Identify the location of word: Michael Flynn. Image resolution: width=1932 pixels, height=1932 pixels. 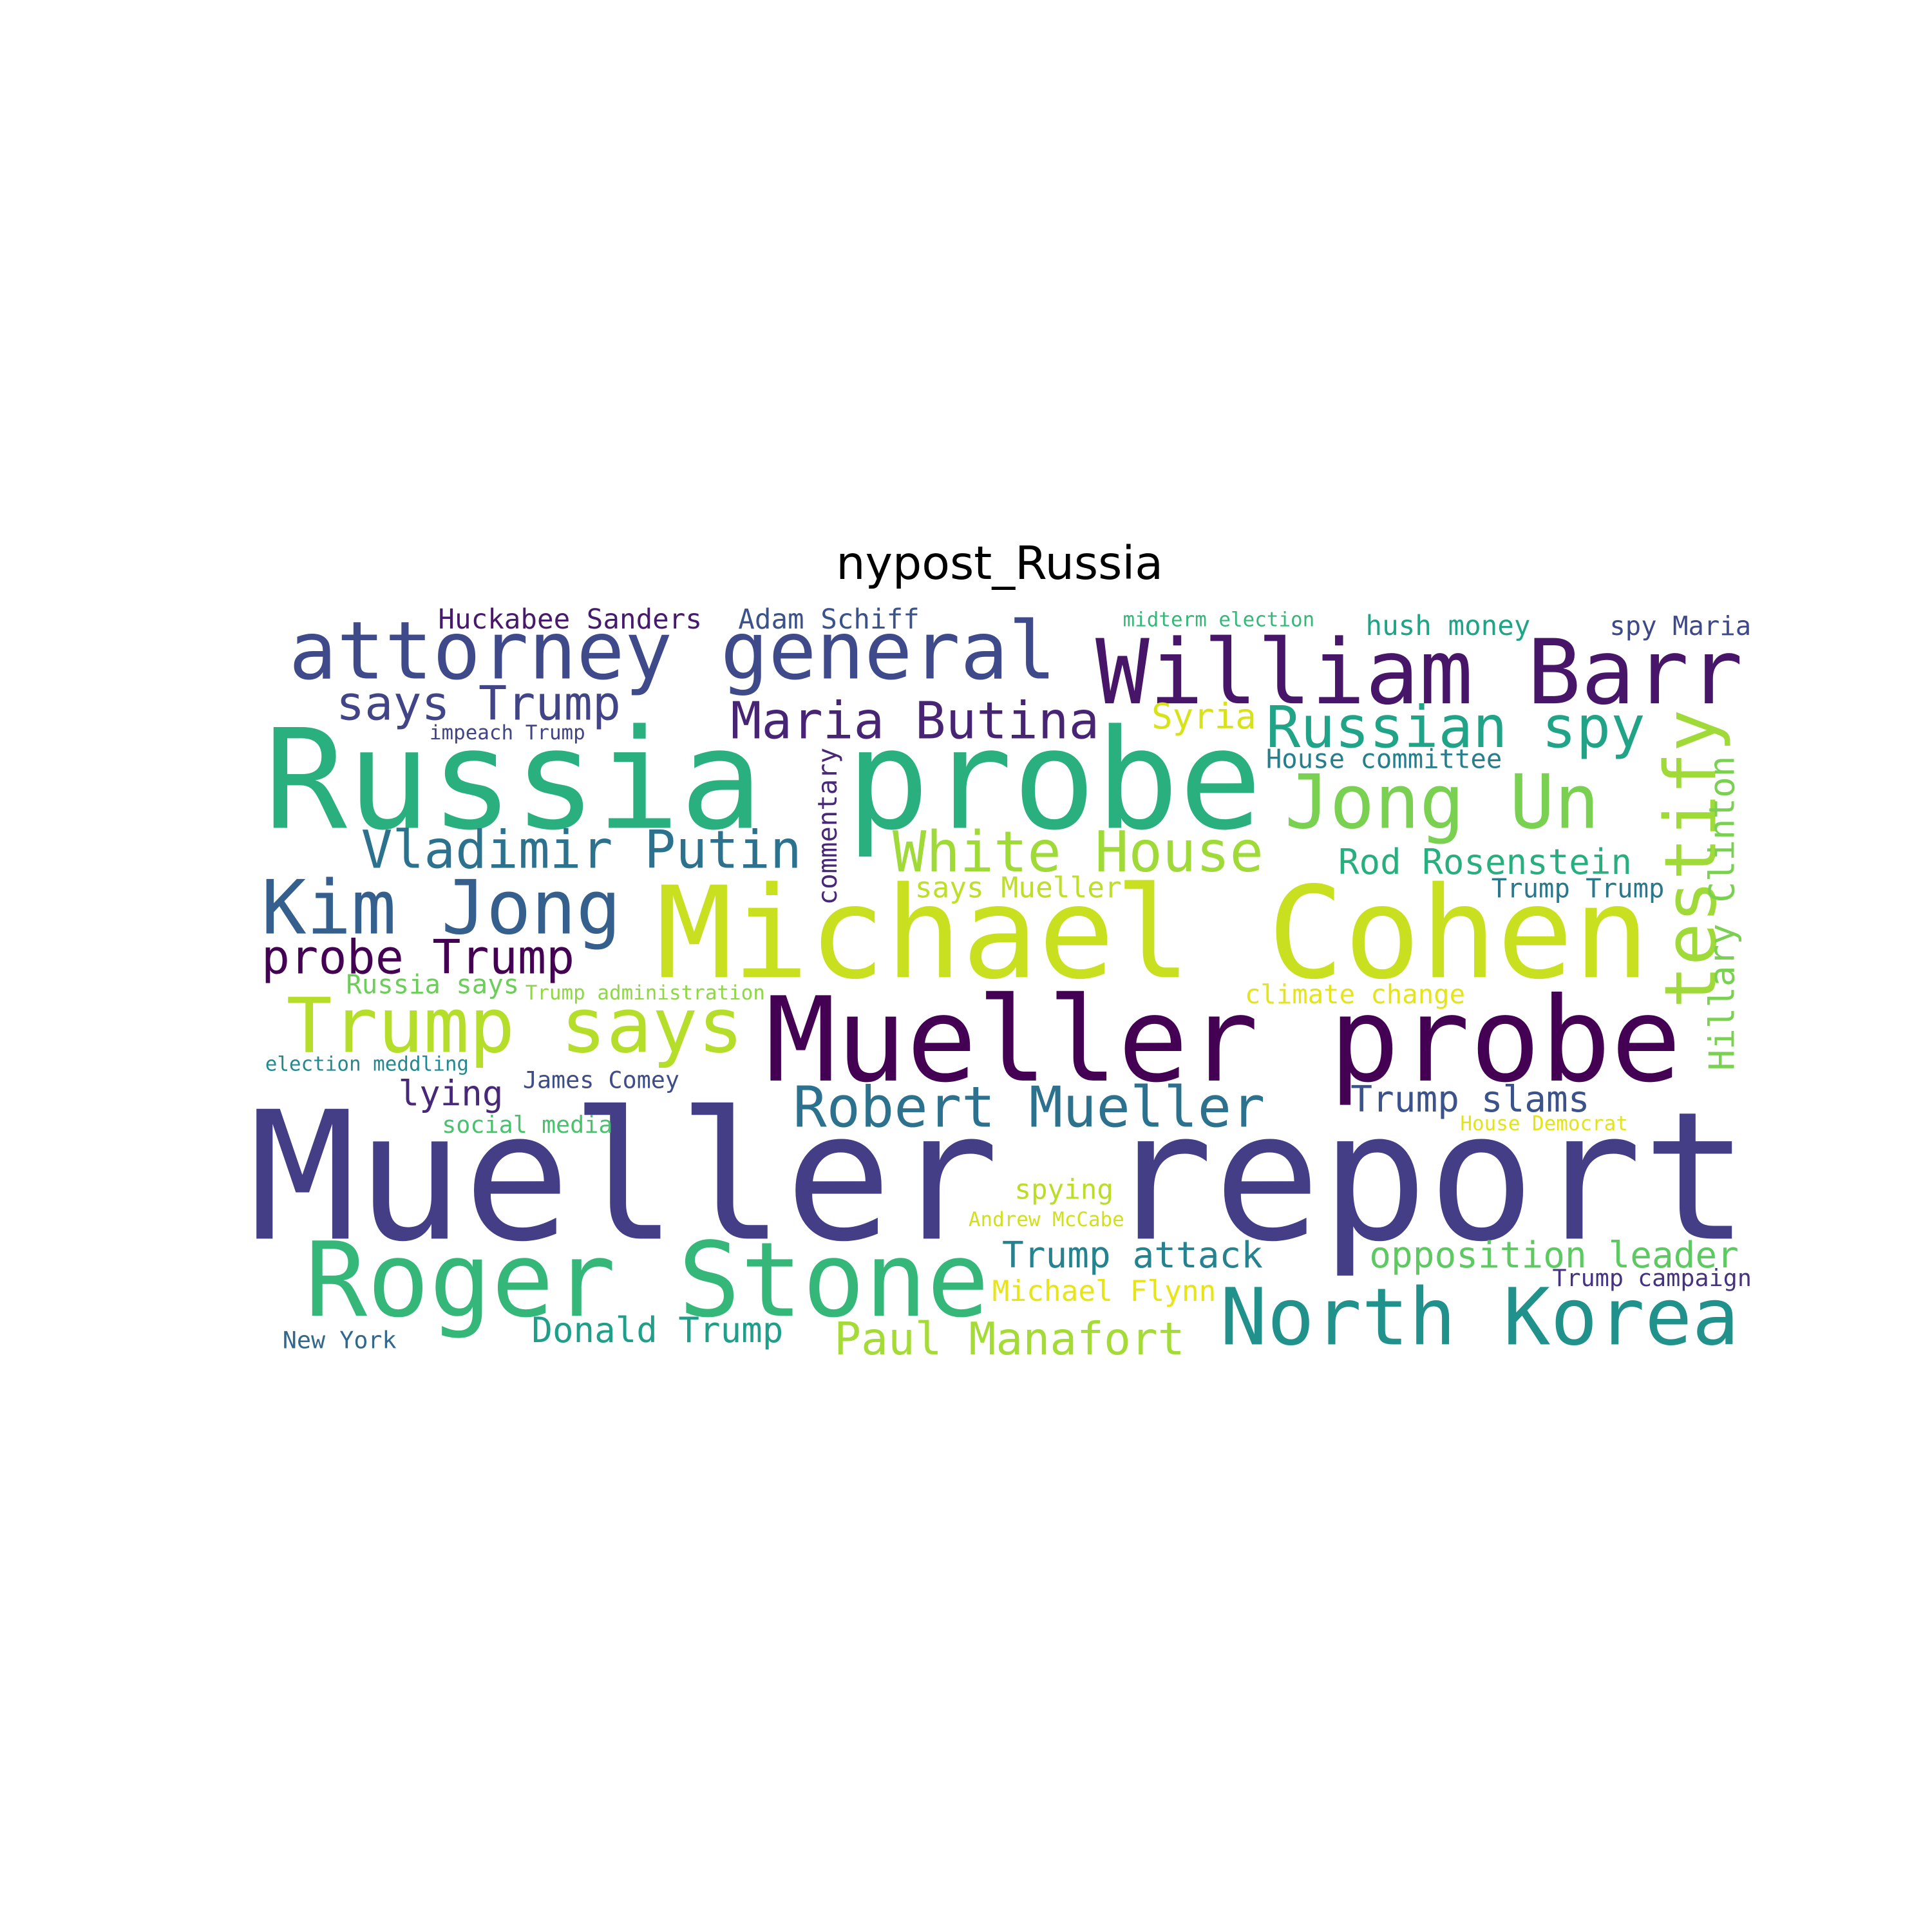
(1104, 1291).